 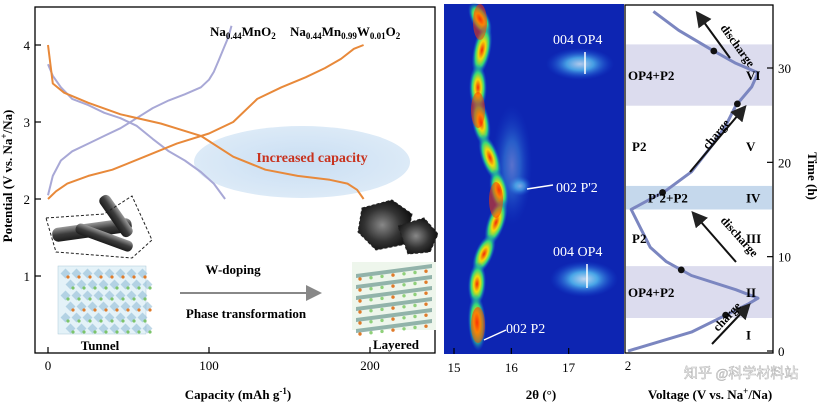 What do you see at coordinates (209, 365) in the screenshot?
I see `left-x-tick-label: 100` at bounding box center [209, 365].